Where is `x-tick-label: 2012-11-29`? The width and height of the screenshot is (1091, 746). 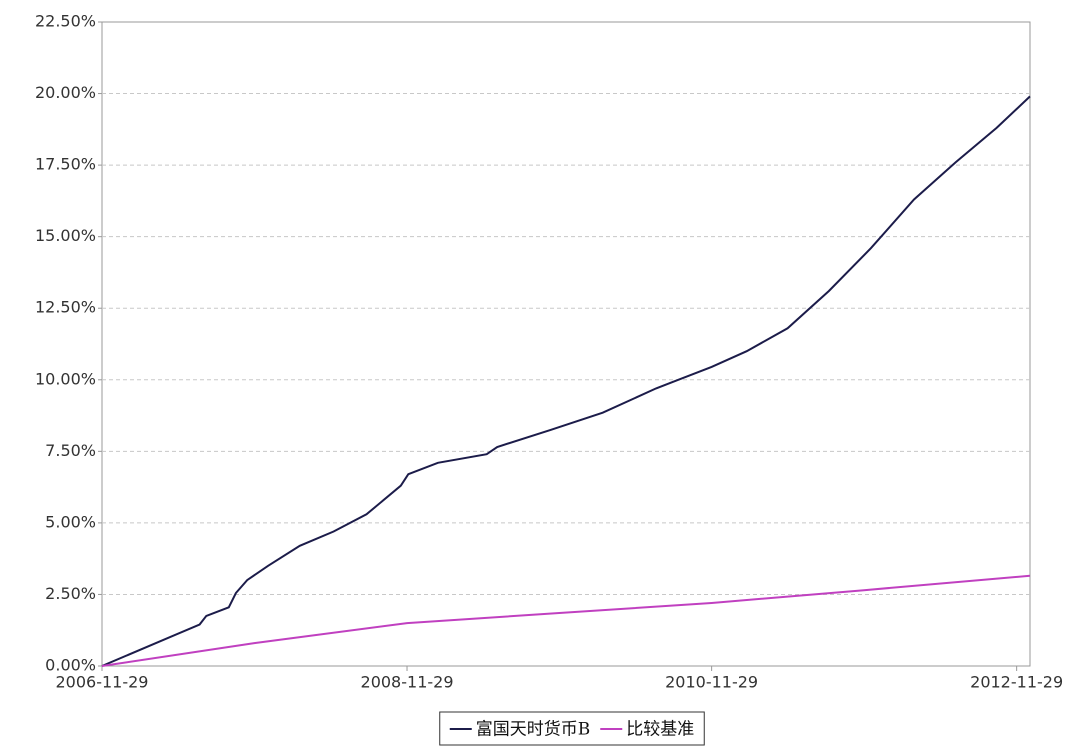 x-tick-label: 2012-11-29 is located at coordinates (1016, 682).